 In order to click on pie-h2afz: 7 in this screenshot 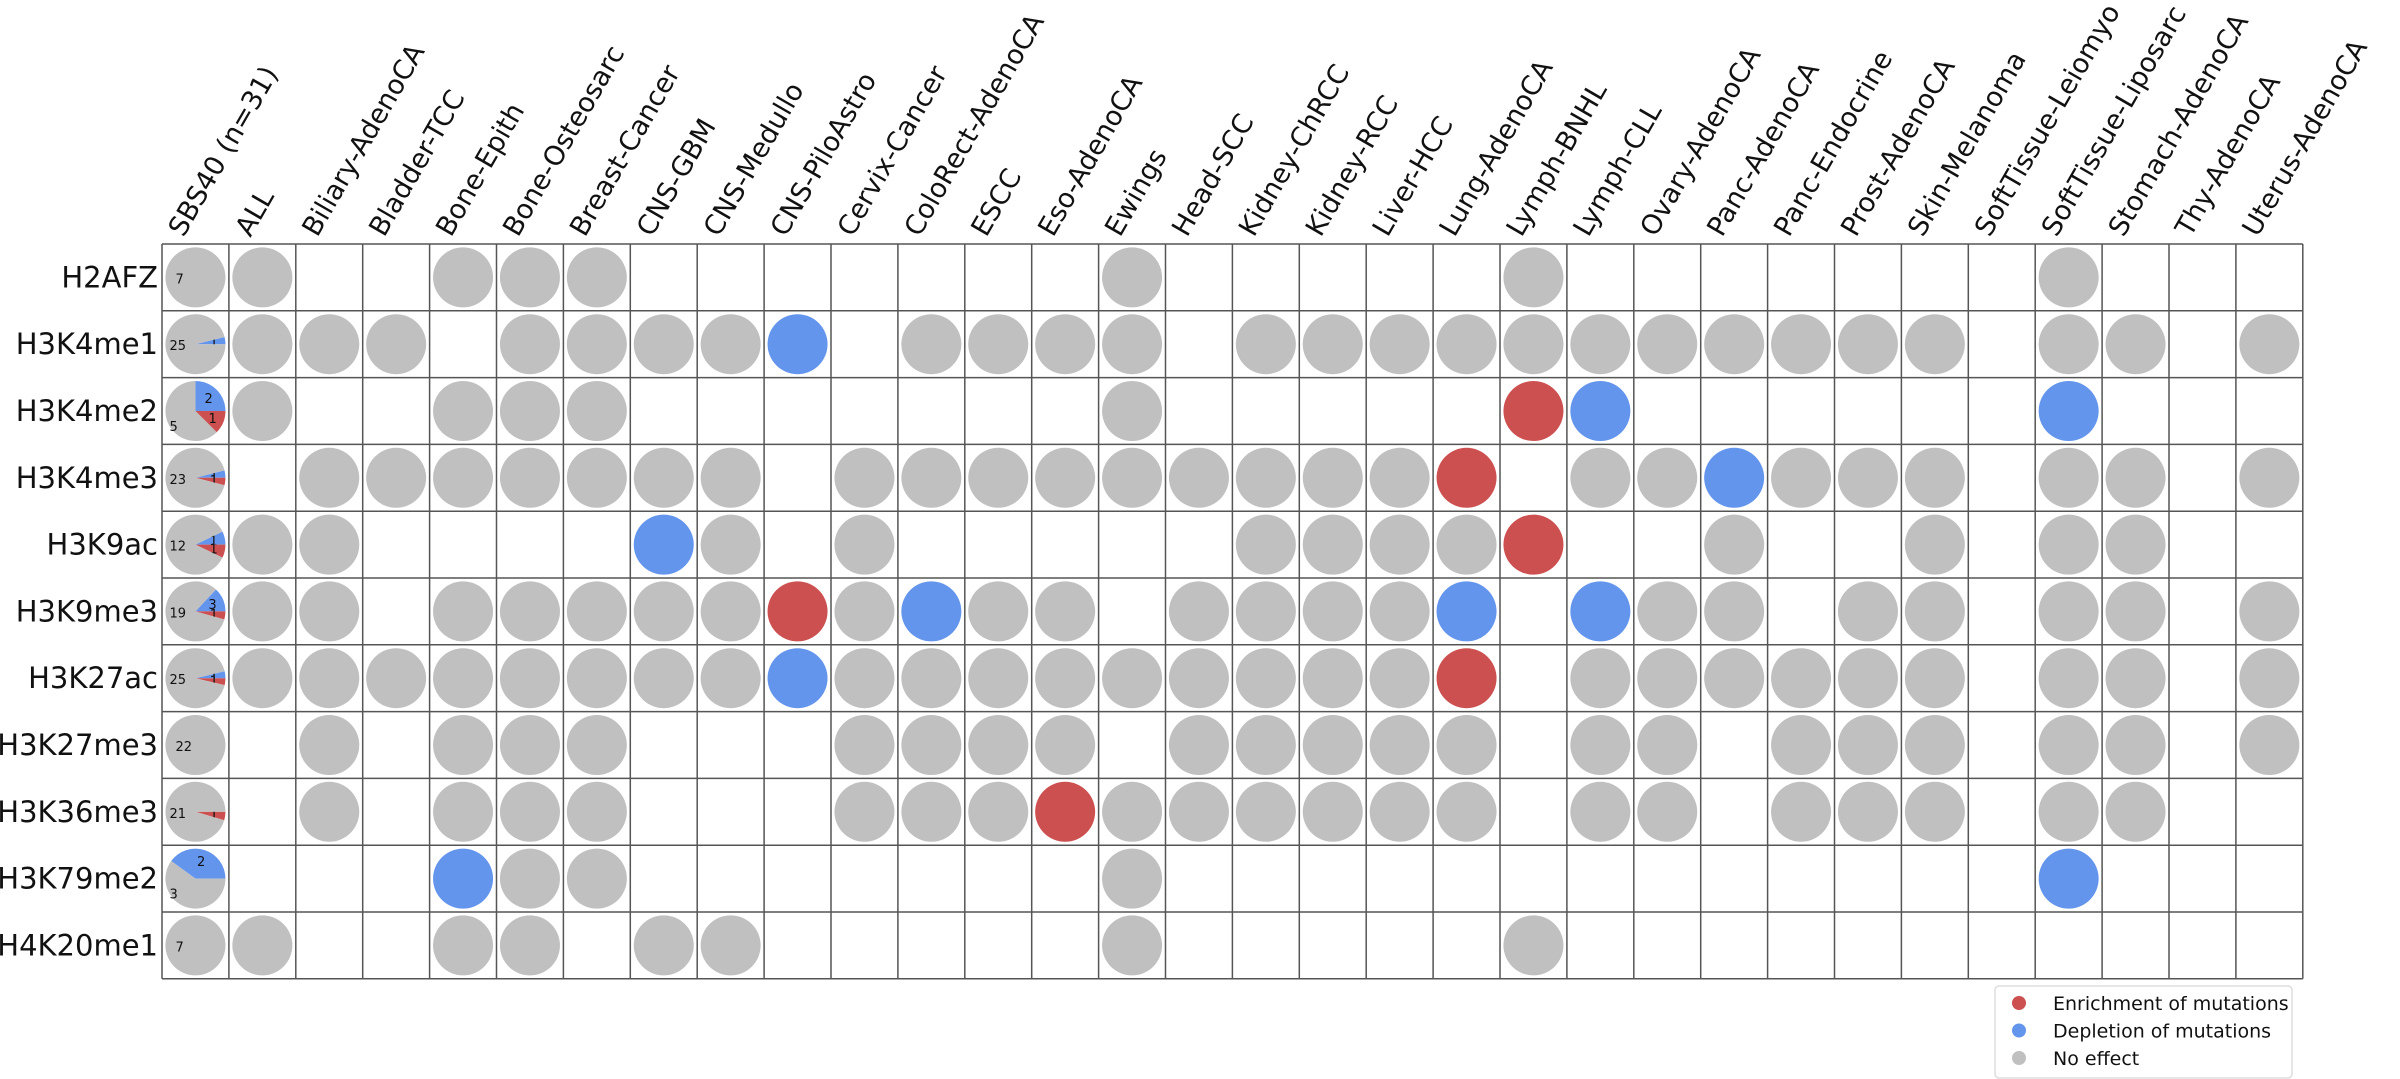, I will do `click(195, 277)`.